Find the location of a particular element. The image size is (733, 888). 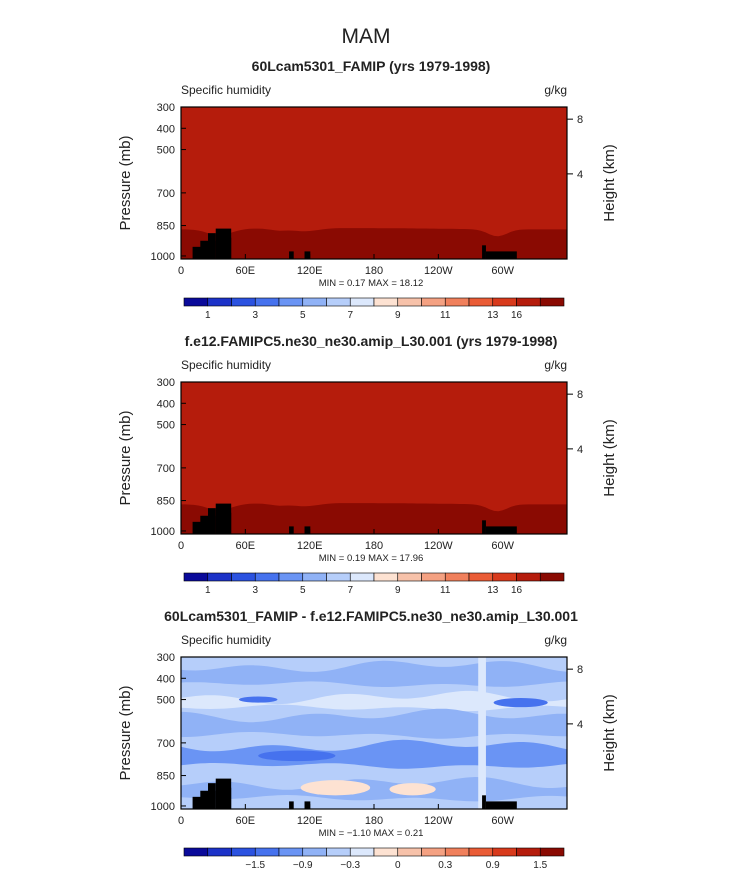

colorbar-label: 9 is located at coordinates (398, 590).